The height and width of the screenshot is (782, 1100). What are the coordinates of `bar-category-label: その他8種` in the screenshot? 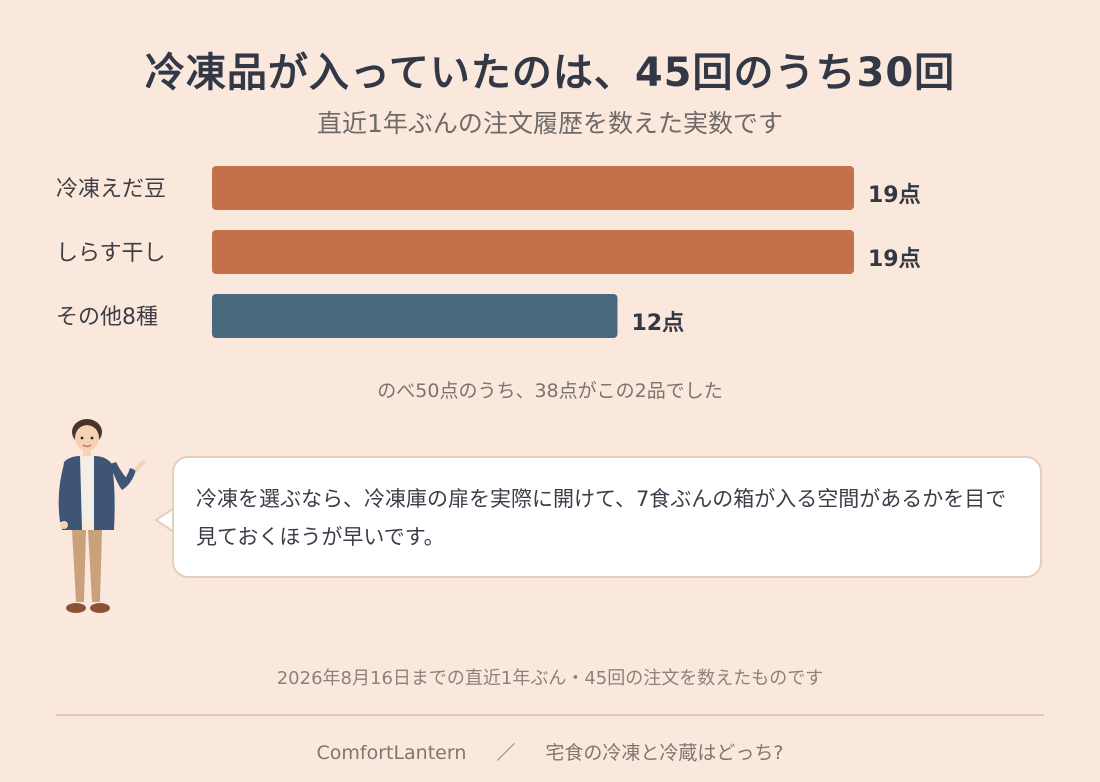 It's located at (107, 317).